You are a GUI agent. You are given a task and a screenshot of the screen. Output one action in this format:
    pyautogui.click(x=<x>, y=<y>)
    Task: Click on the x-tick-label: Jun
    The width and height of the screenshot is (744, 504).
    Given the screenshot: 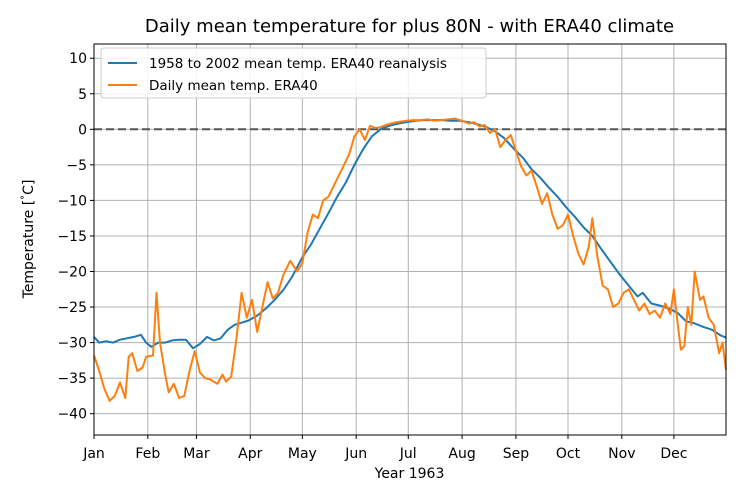 What is the action you would take?
    pyautogui.click(x=355, y=454)
    